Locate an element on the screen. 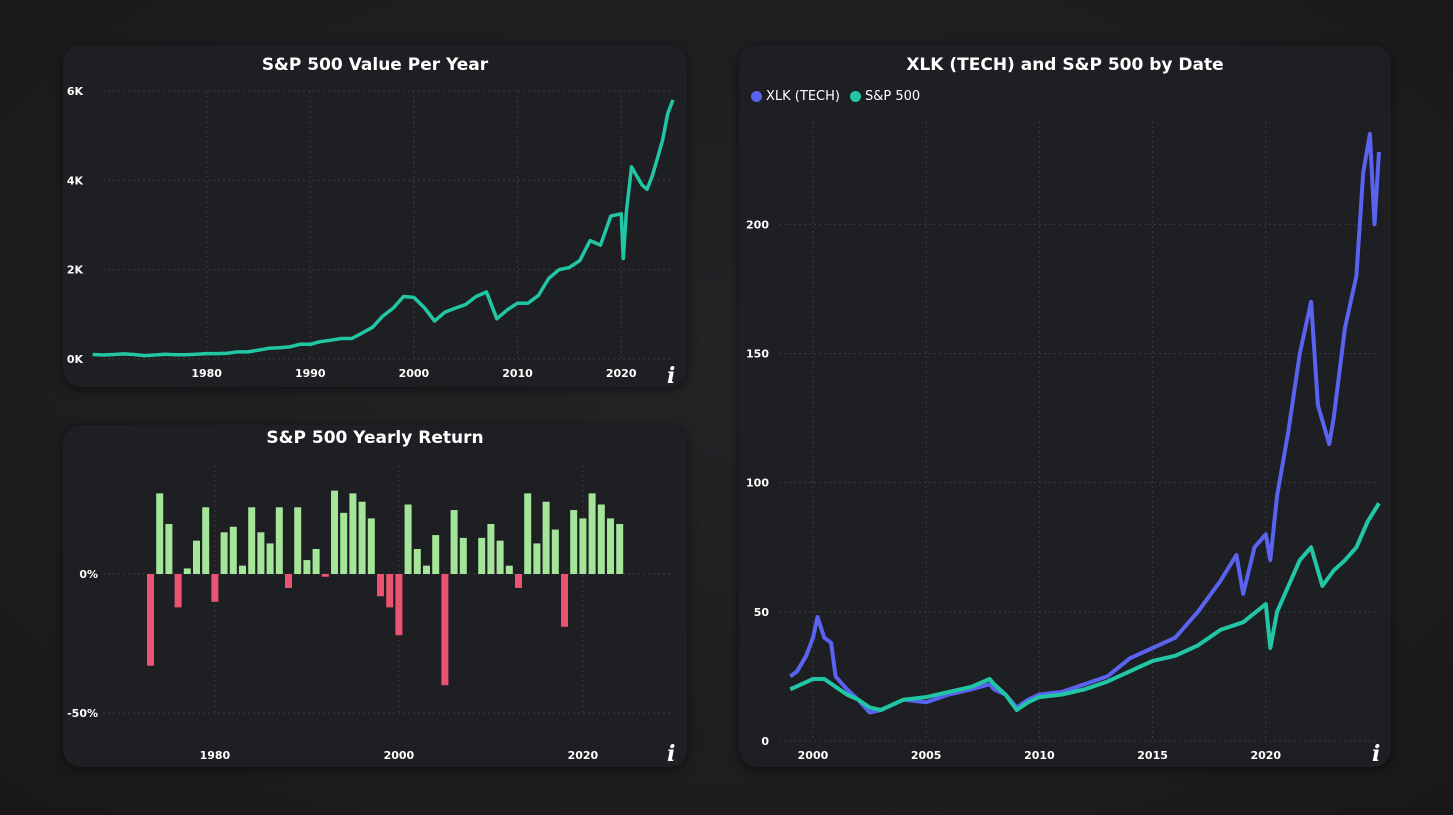 This screenshot has width=1453, height=815. y-tick-label: 0K is located at coordinates (75, 359).